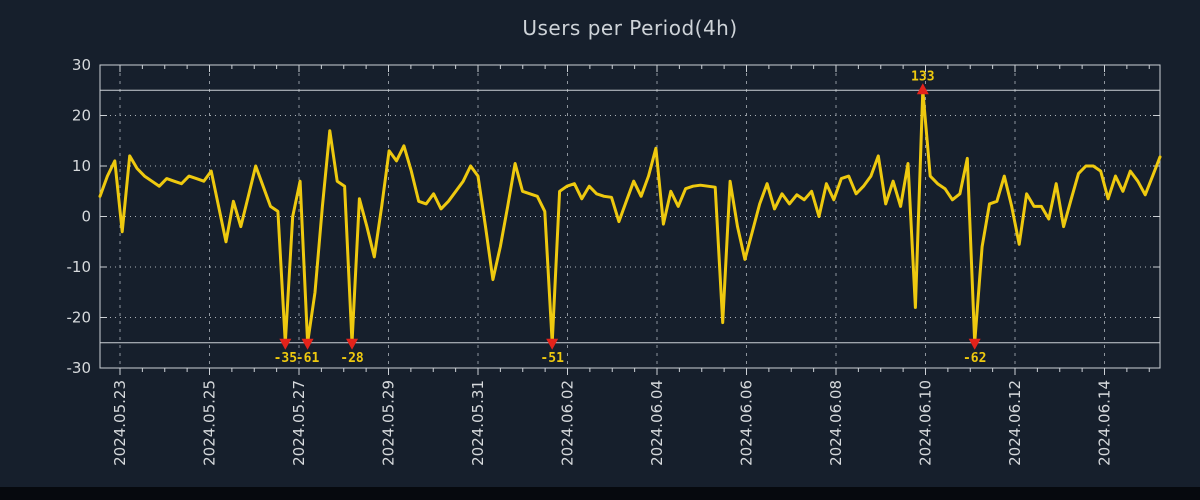 The width and height of the screenshot is (1200, 500). I want to click on y-axis-label: 20, so click(81, 116).